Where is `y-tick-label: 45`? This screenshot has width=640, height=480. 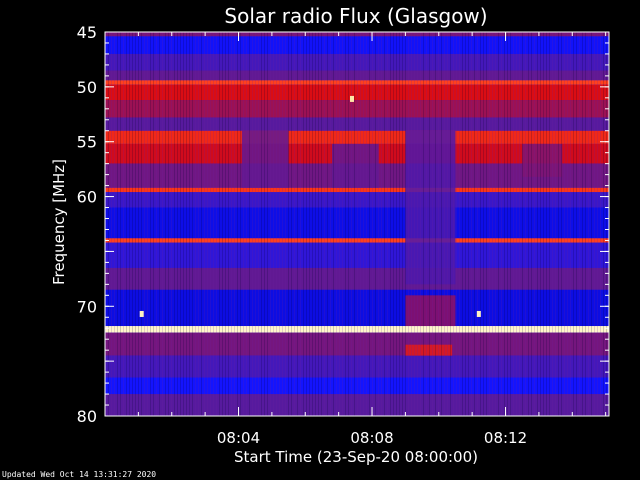
y-tick-label: 45 is located at coordinates (87, 32).